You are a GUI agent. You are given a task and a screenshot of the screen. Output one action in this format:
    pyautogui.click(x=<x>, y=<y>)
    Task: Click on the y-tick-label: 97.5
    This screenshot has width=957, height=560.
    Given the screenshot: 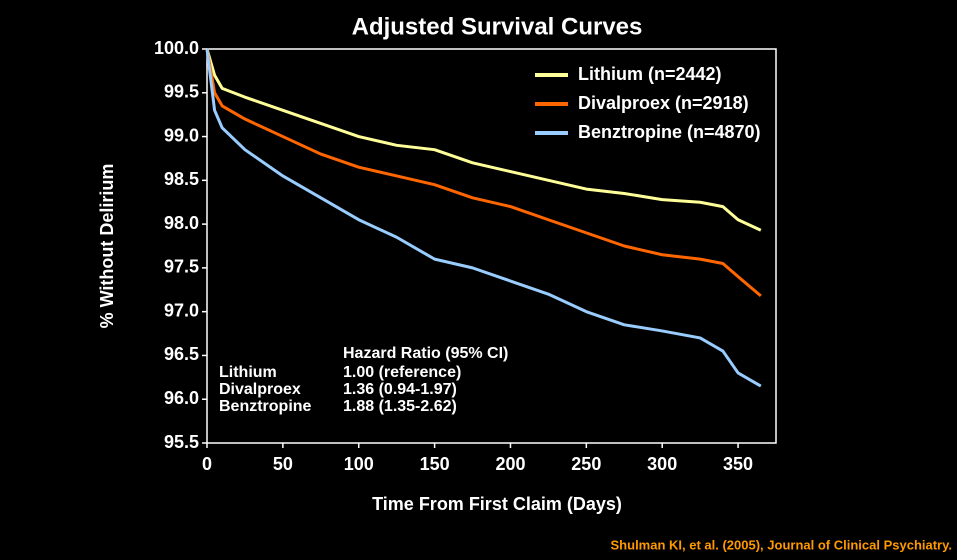 What is the action you would take?
    pyautogui.click(x=181, y=267)
    